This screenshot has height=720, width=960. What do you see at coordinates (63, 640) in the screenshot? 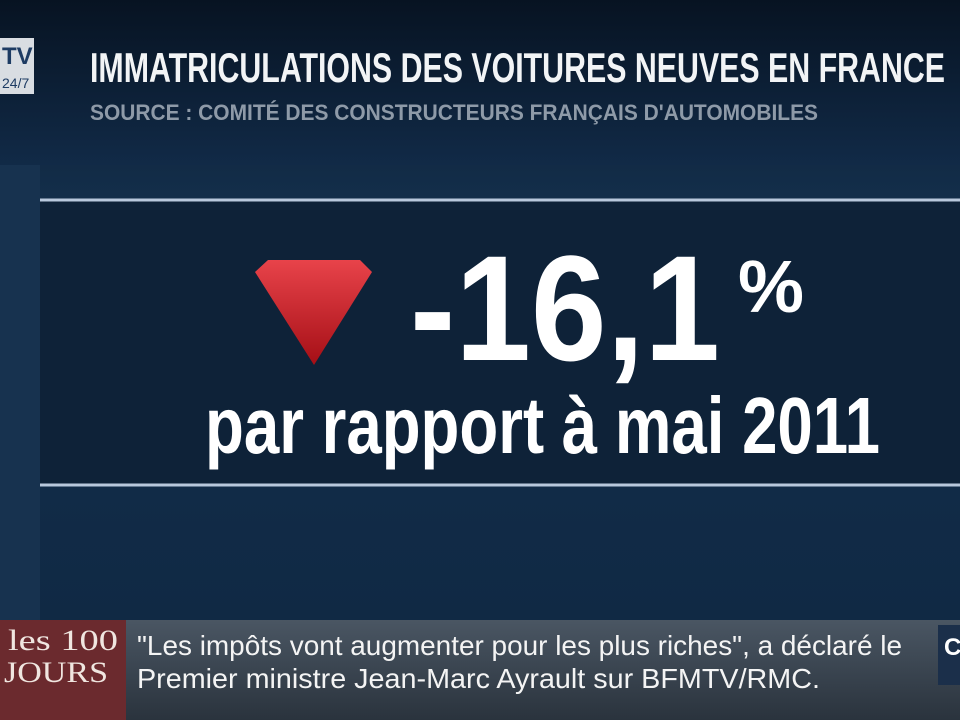
I see `badge-text: les 100` at bounding box center [63, 640].